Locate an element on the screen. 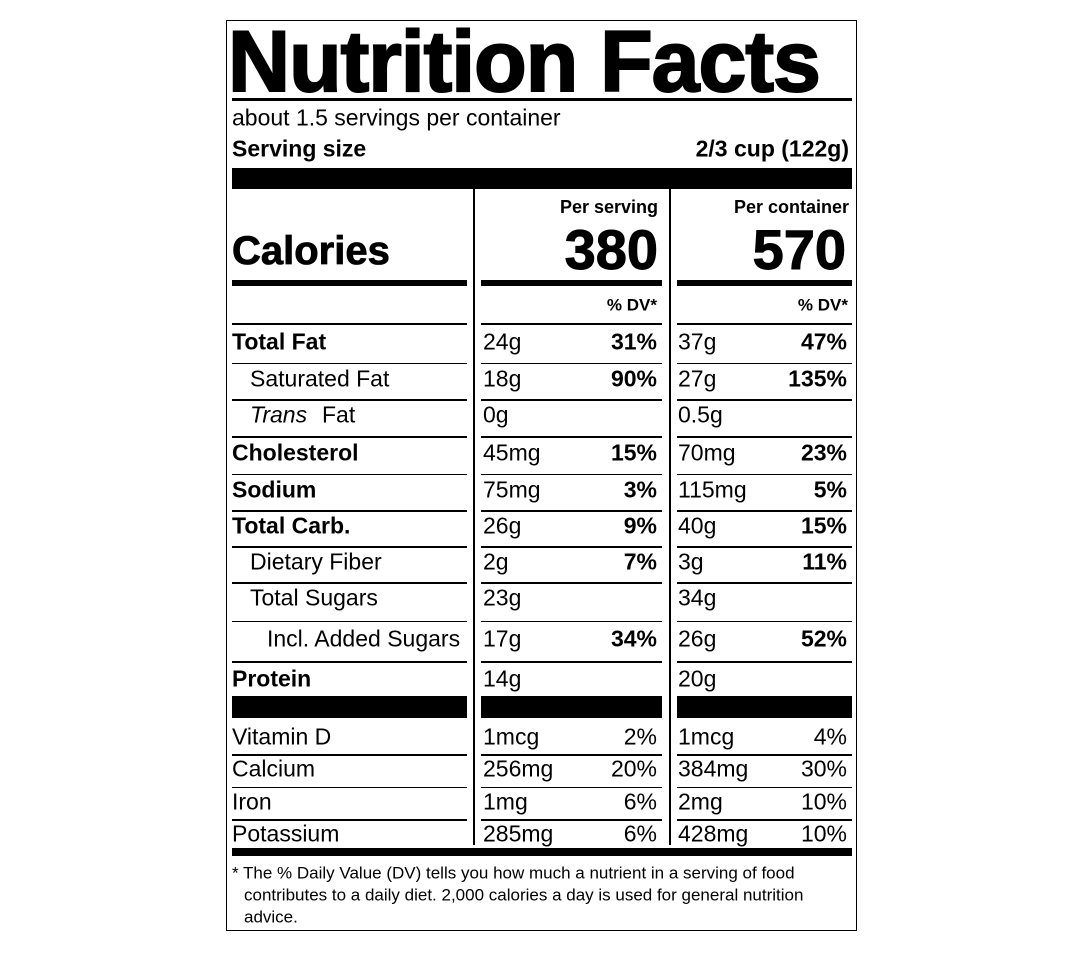 Image resolution: width=1080 pixels, height=953 pixels. daily-value: 6% is located at coordinates (640, 801).